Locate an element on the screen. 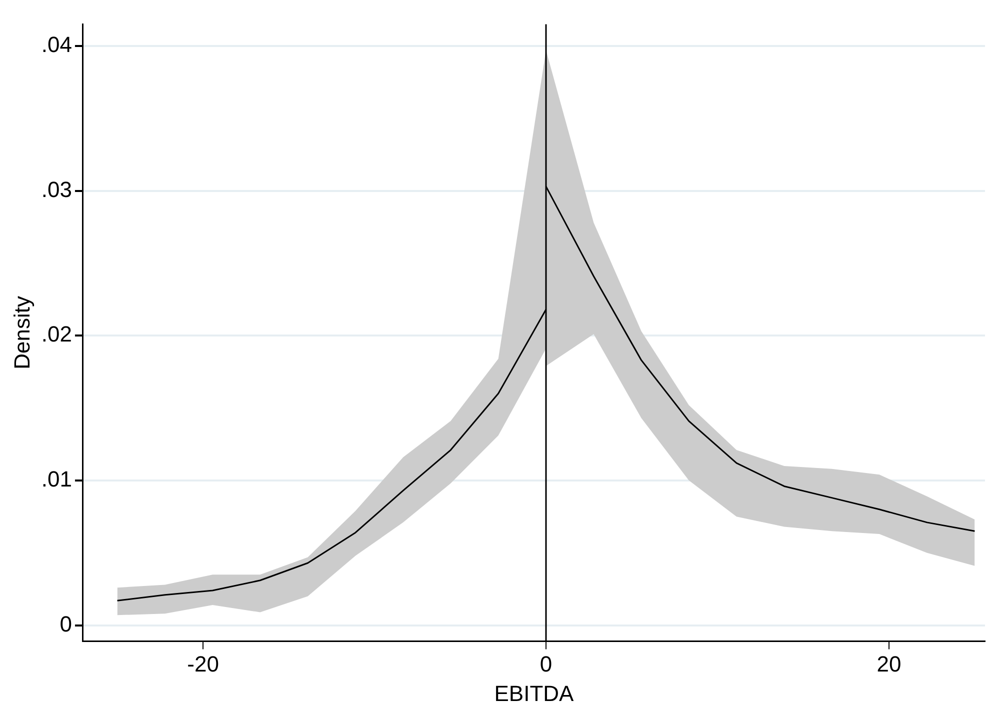 This screenshot has width=997, height=716. x-tick-label: 0 is located at coordinates (546, 663).